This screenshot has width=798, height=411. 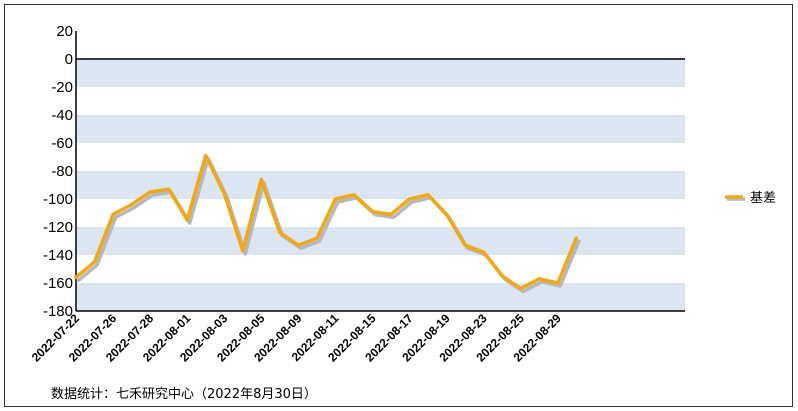 I want to click on y-tick-label: -120, so click(x=58, y=227).